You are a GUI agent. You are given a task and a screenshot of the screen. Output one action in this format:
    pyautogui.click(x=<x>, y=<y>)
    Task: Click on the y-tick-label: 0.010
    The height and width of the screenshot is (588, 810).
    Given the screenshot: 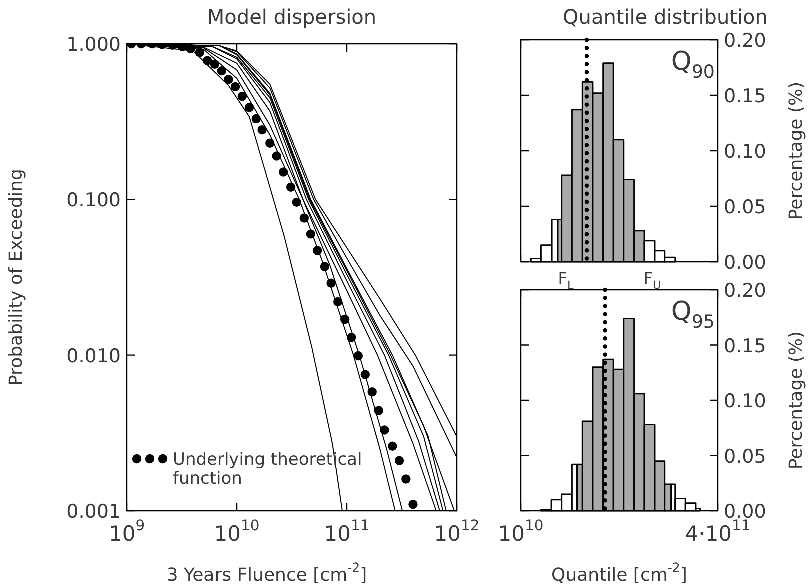 What is the action you would take?
    pyautogui.click(x=94, y=356)
    